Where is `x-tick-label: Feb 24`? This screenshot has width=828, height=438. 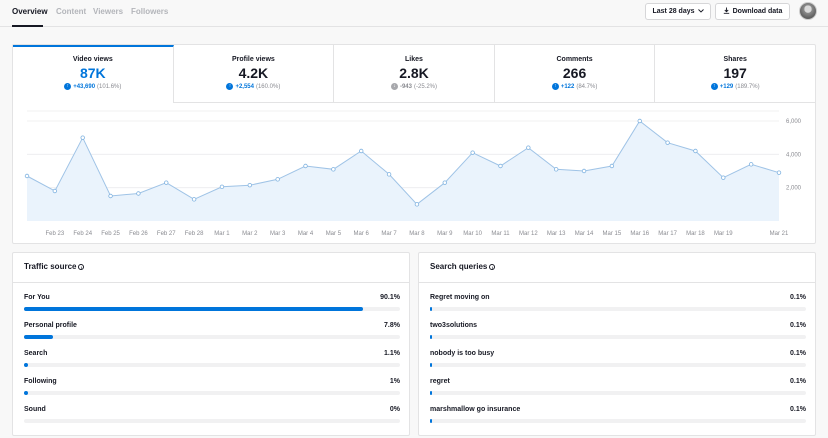
x-tick-label: Feb 24 is located at coordinates (82, 234).